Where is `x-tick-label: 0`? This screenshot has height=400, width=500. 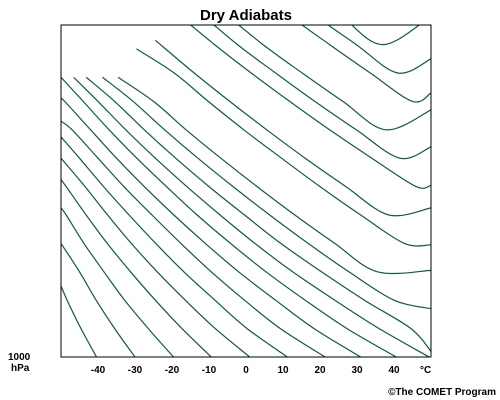
x-tick-label: 0 is located at coordinates (246, 370).